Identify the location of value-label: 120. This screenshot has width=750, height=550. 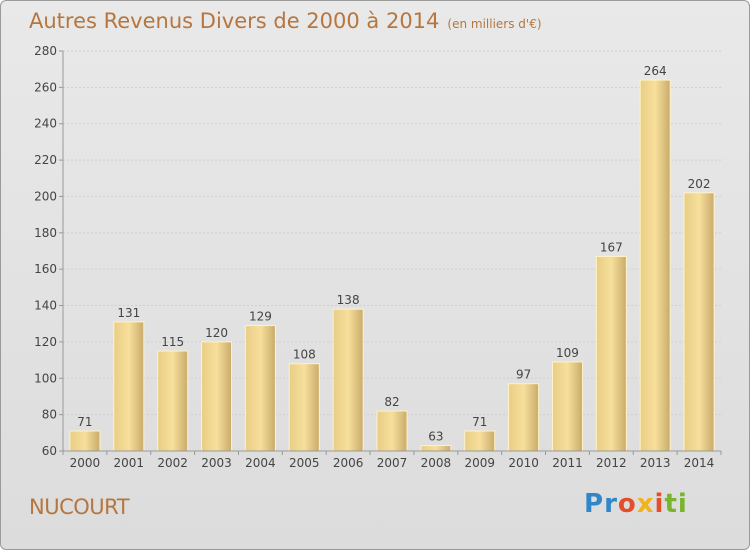
(216, 333).